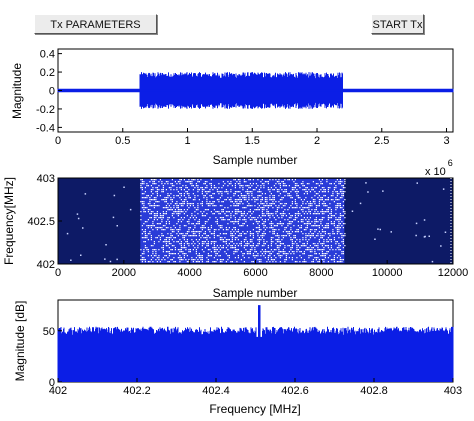 The height and width of the screenshot is (421, 474). I want to click on spectrogram-burst-energy, so click(243, 221).